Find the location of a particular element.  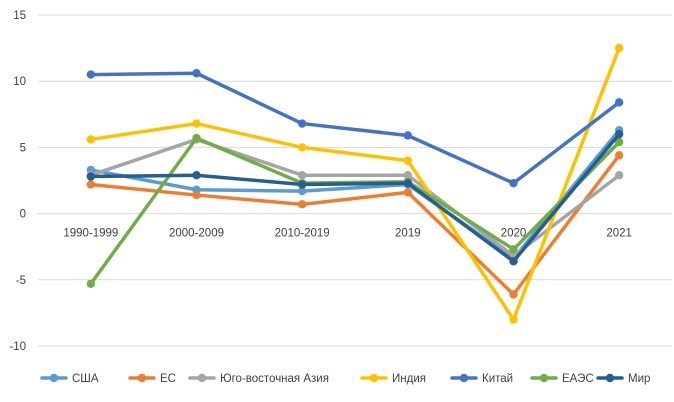

legend-item: Китай is located at coordinates (481, 379).